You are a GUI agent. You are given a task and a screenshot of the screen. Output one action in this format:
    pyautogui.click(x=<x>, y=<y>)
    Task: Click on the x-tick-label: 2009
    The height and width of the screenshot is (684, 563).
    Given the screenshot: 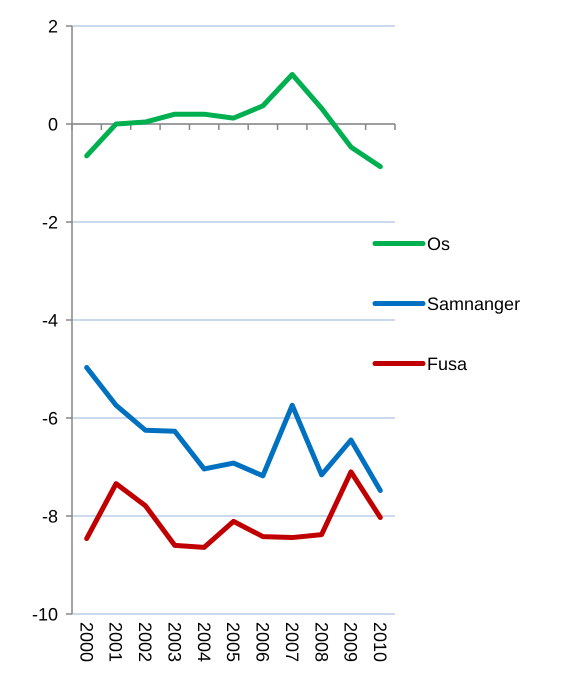 What is the action you would take?
    pyautogui.click(x=350, y=642)
    